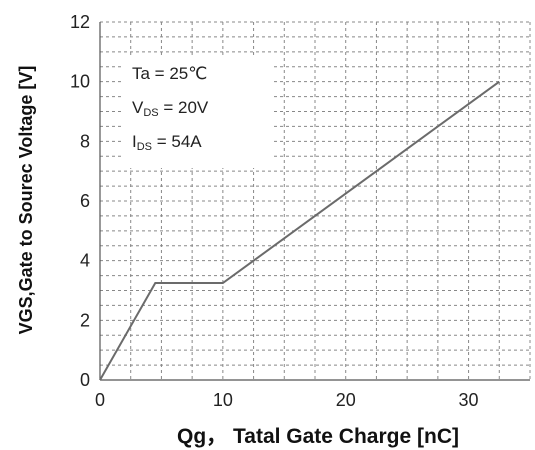  I want to click on annotation-vds-subscript: DS, so click(151, 113).